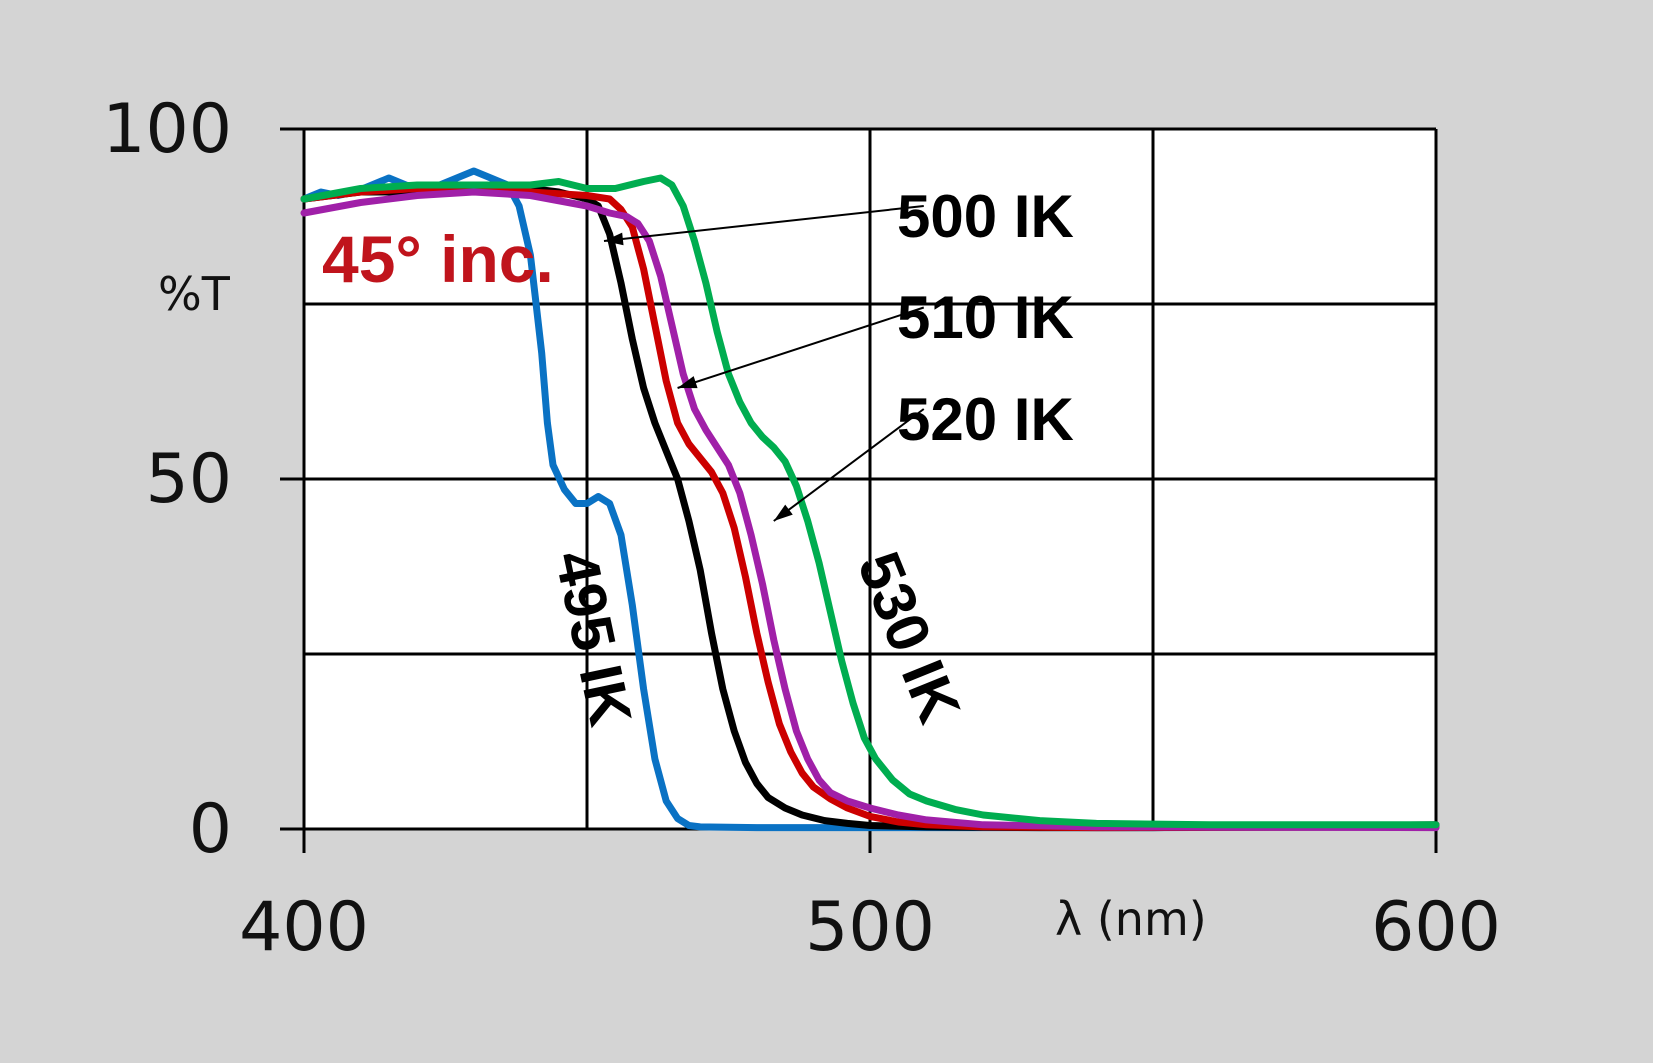 This screenshot has width=1653, height=1063. I want to click on arrow-head-510-ik, so click(687, 382).